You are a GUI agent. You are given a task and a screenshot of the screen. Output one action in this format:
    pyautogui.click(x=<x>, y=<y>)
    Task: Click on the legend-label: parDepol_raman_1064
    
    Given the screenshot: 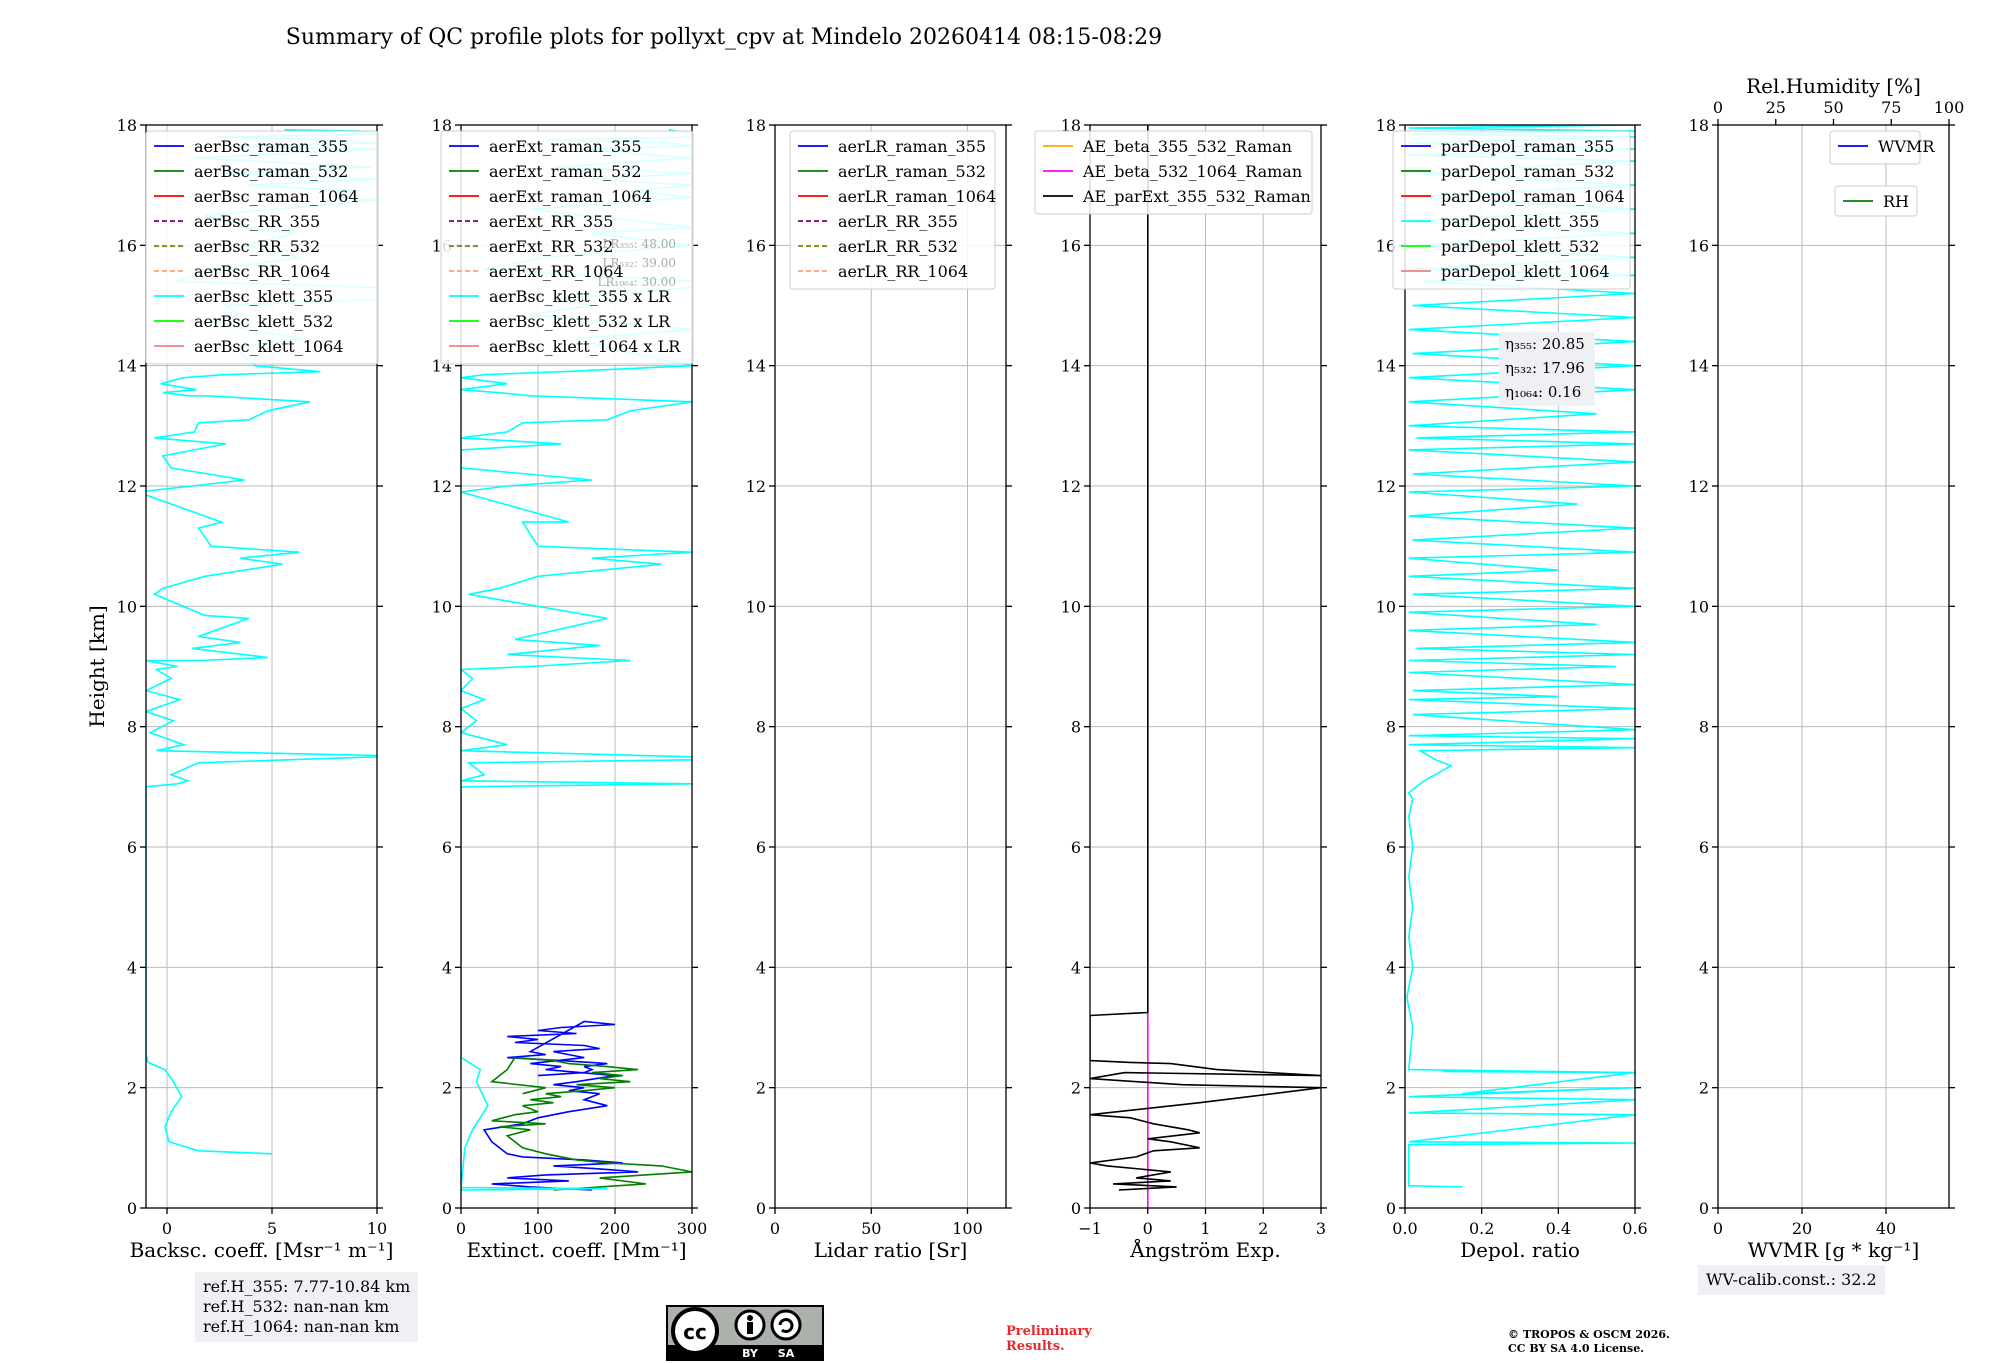 What is the action you would take?
    pyautogui.click(x=1533, y=196)
    